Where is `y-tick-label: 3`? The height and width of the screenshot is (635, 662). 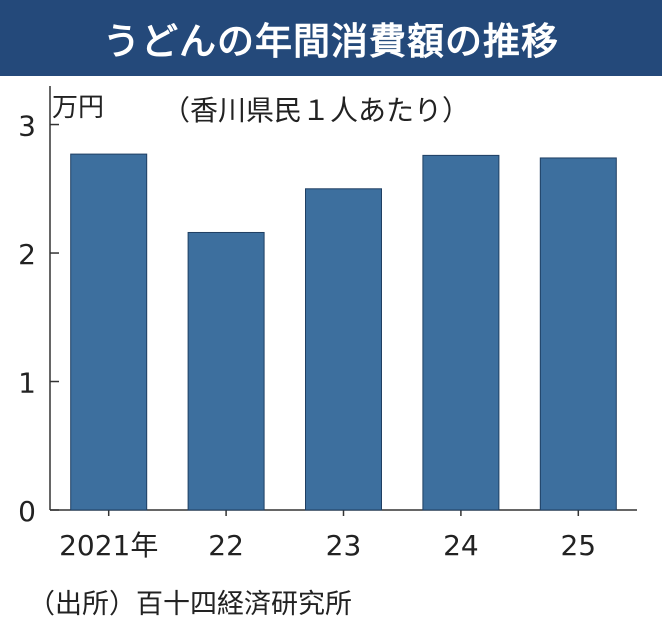
y-tick-label: 3 is located at coordinates (27, 126).